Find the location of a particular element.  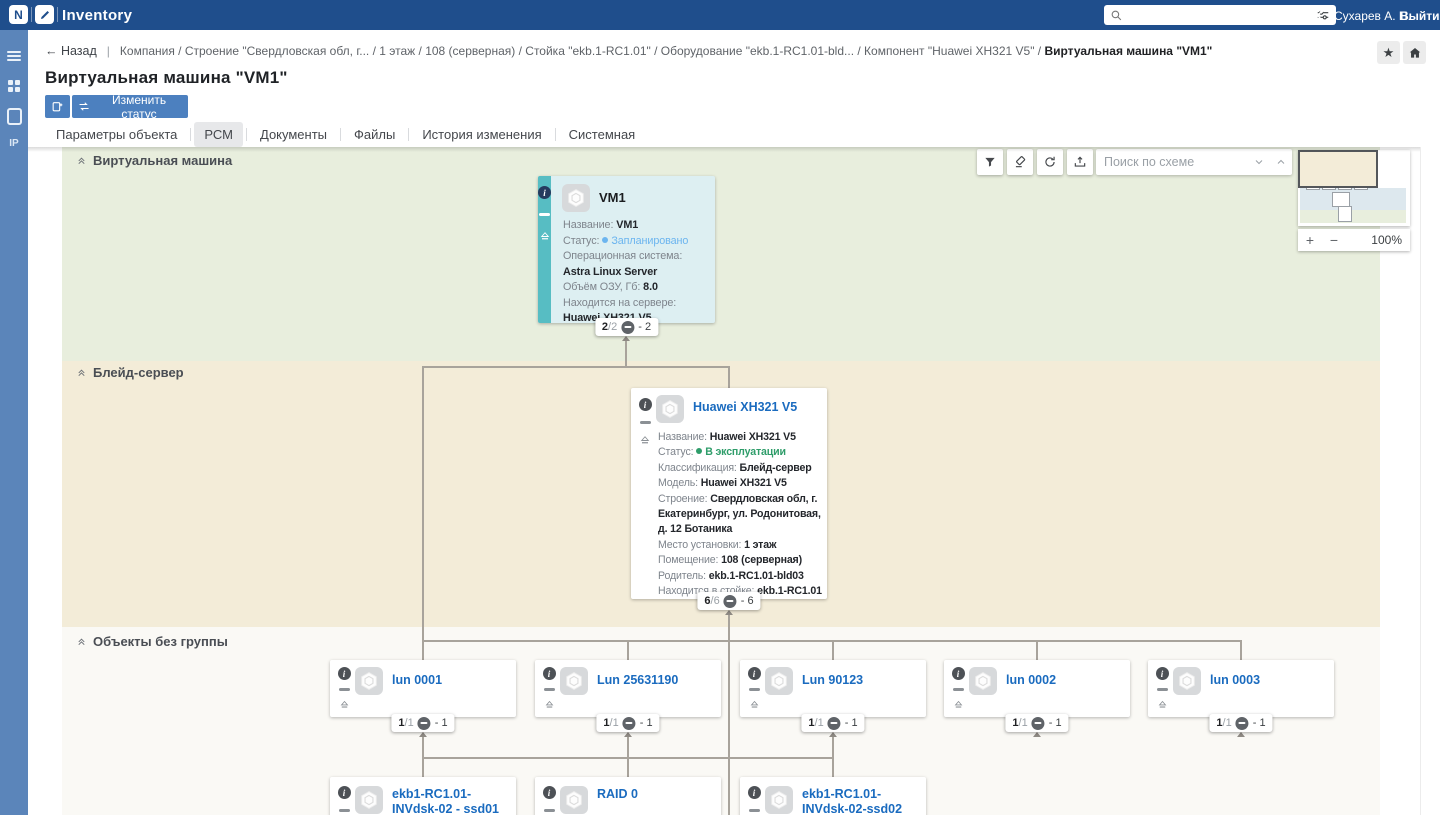

home-button is located at coordinates (1414, 52).